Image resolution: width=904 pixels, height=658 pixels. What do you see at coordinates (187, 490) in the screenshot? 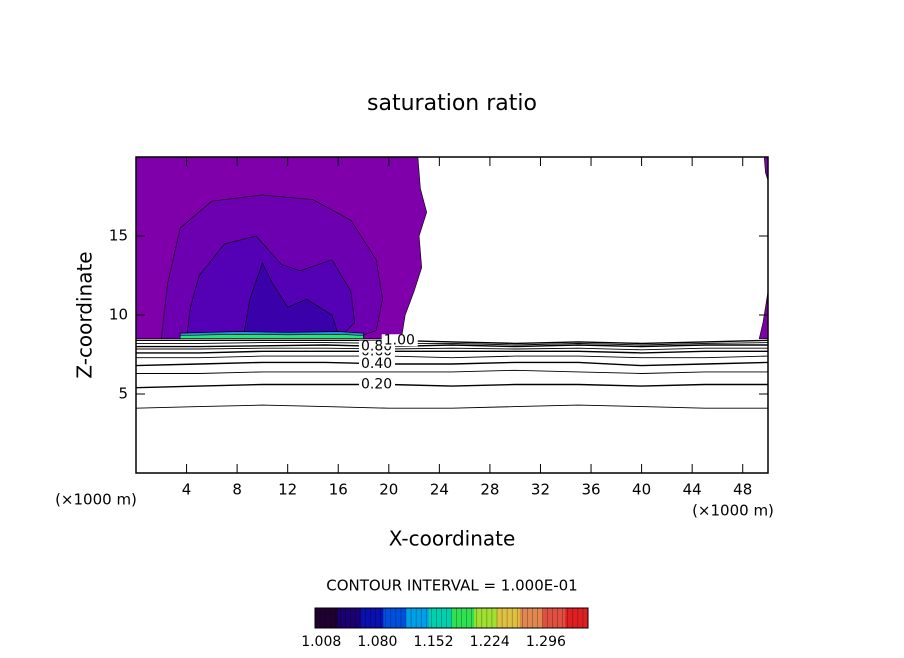
I see `x-tick-label: 4` at bounding box center [187, 490].